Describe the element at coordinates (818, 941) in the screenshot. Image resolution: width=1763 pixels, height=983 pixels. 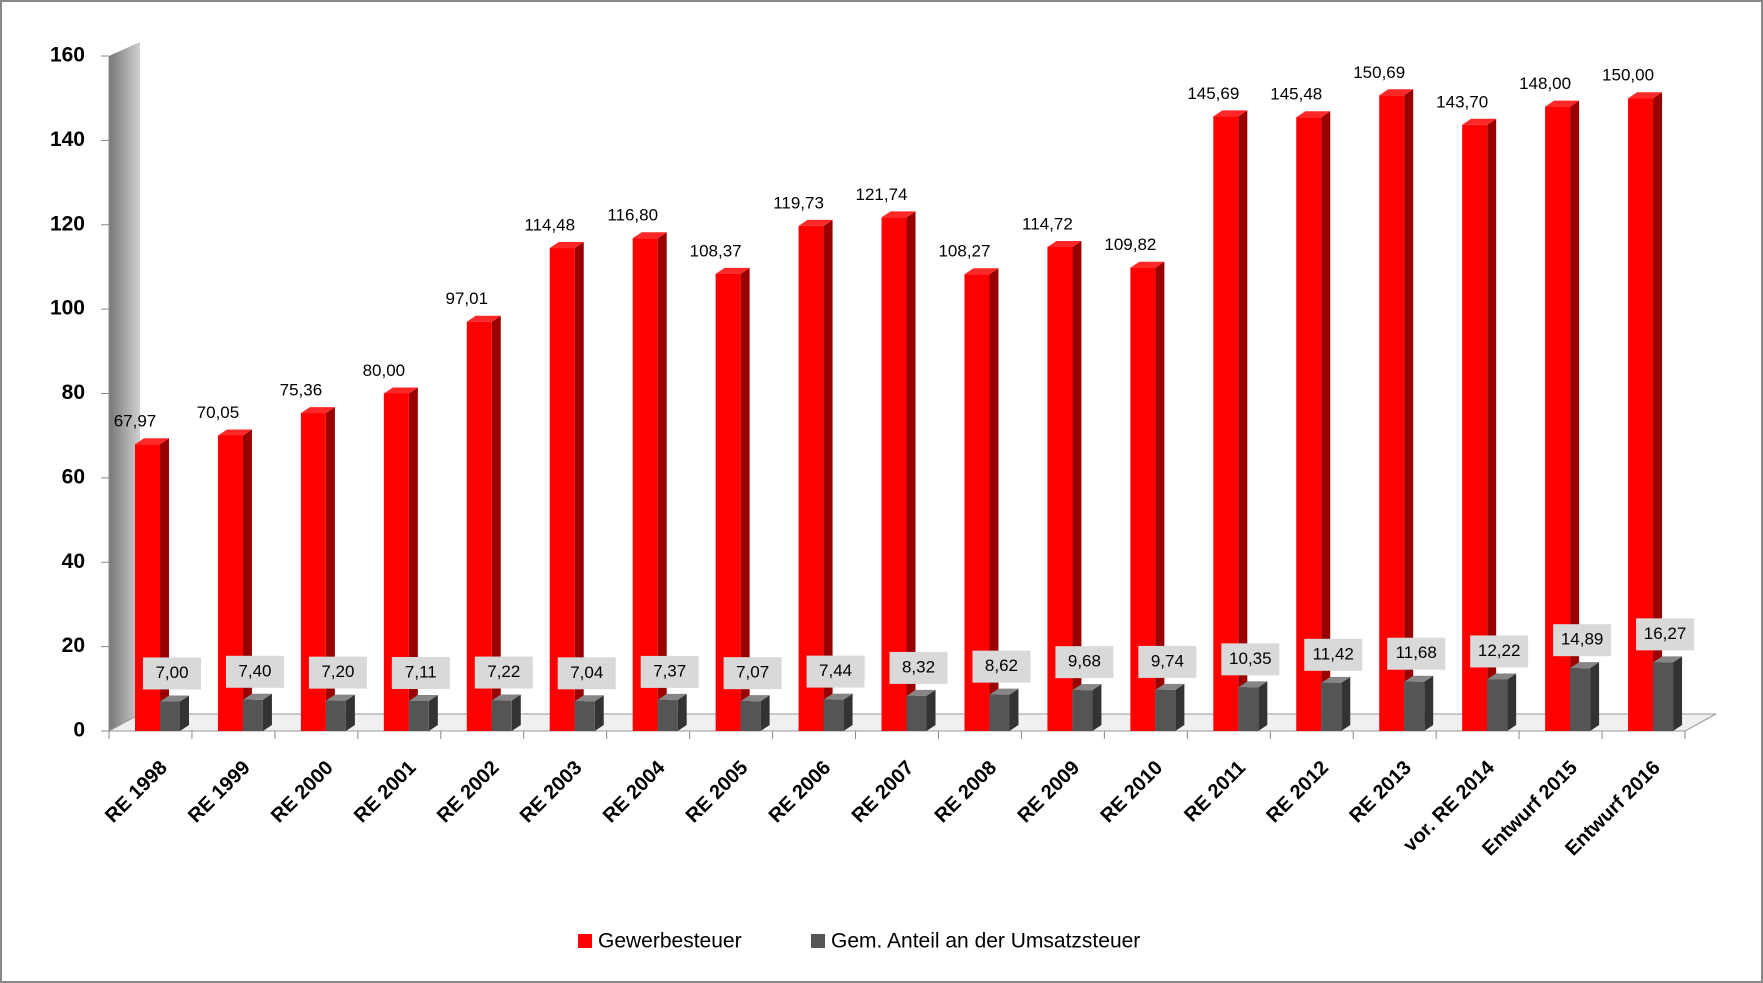
I see `legend-swatch` at that location.